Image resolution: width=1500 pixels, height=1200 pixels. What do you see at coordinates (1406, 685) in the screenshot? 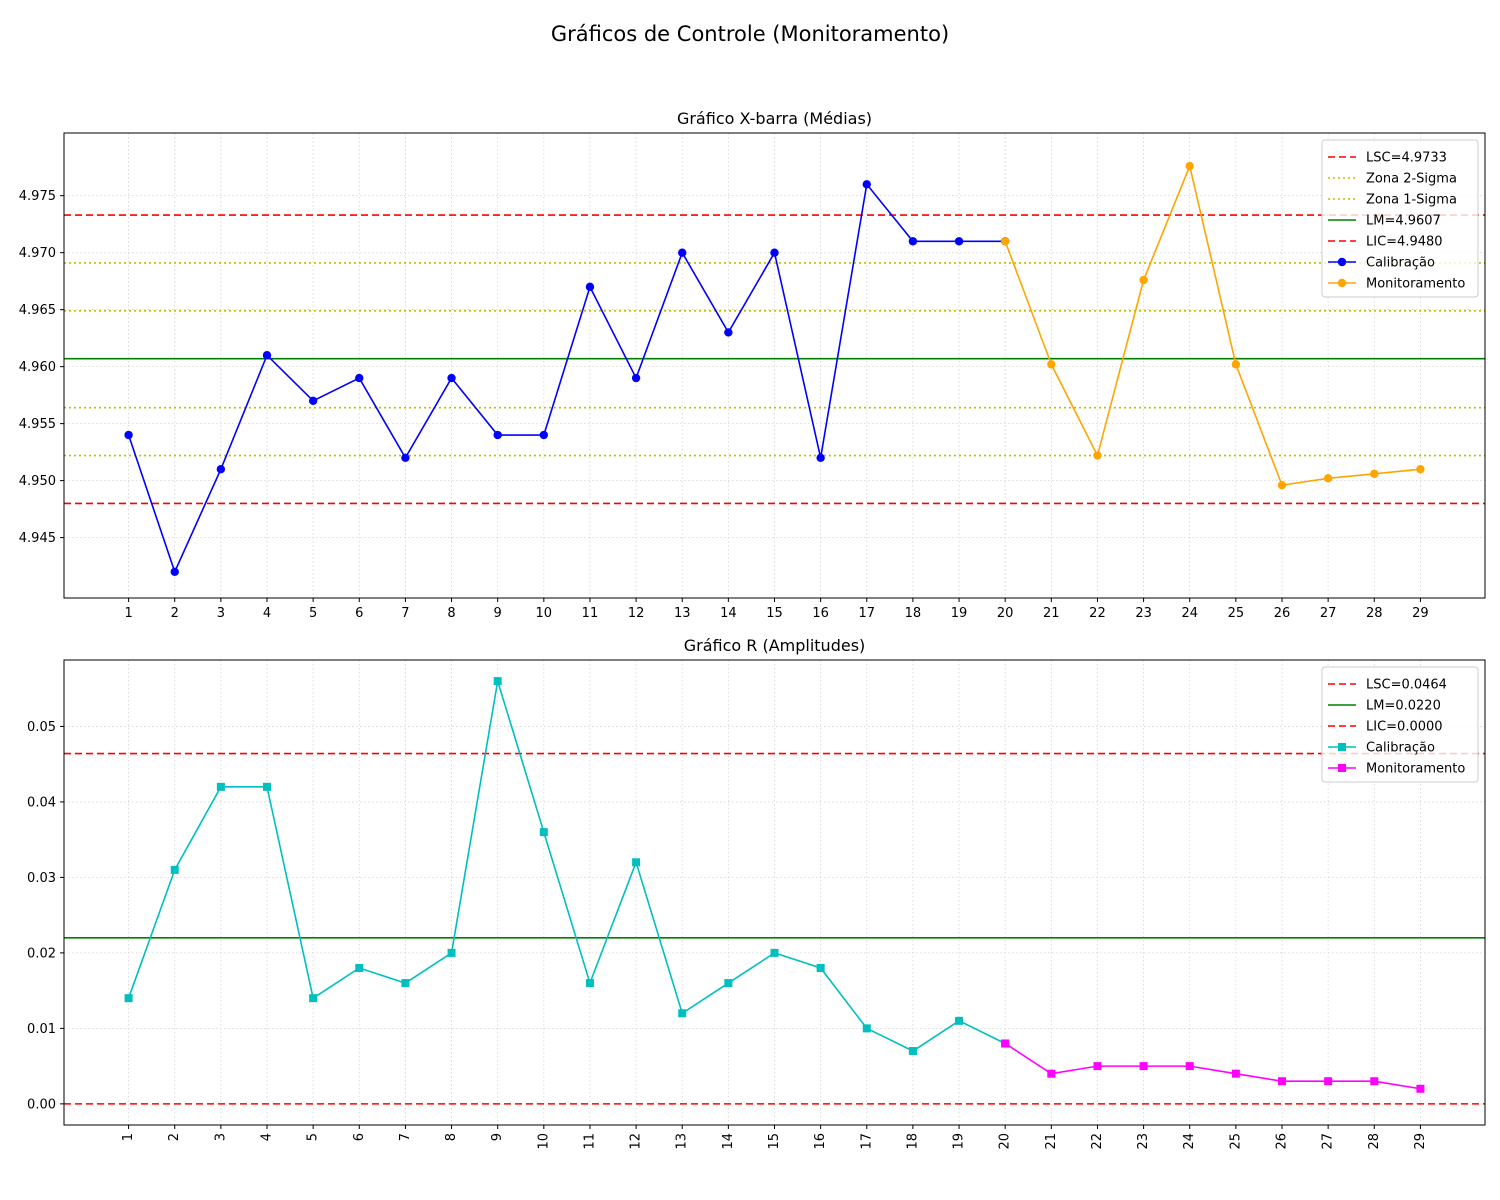
I see `legend-label: LSC=0.0464` at bounding box center [1406, 685].